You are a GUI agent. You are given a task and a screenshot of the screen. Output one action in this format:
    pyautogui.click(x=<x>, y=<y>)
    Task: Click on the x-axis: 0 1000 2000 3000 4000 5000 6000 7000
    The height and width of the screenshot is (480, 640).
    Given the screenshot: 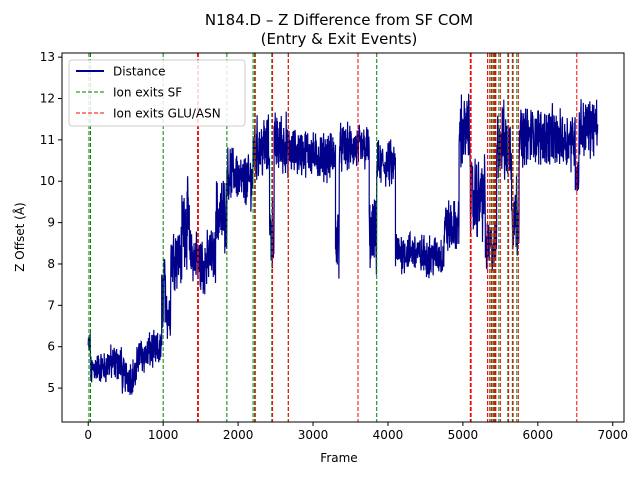 What is the action you would take?
    pyautogui.click(x=356, y=432)
    